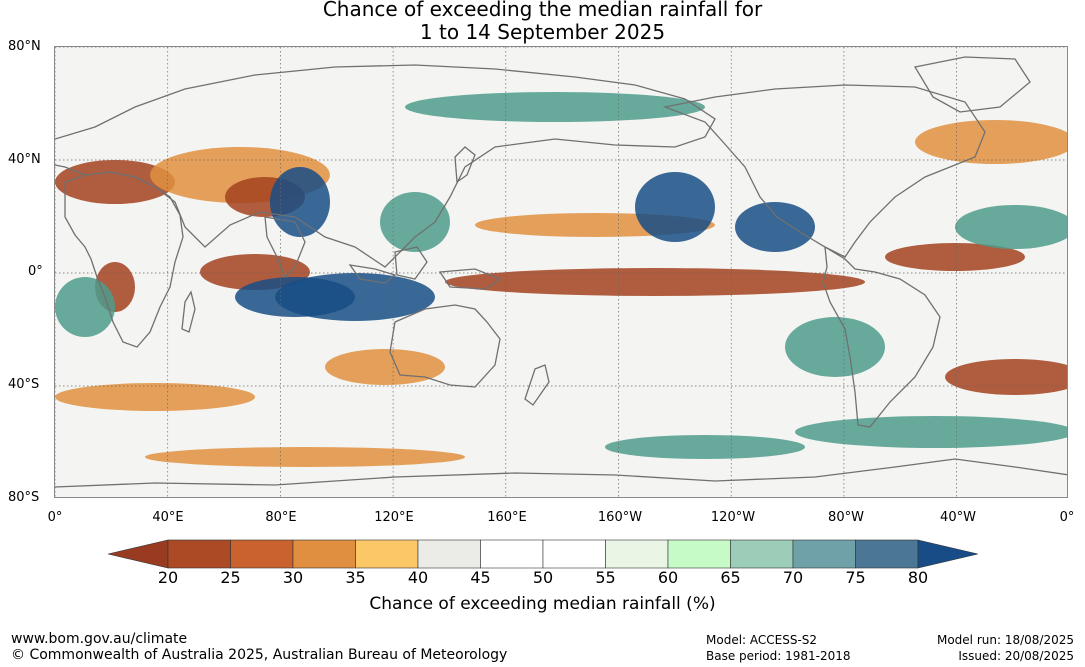  I want to click on southern-ocean-dry-region, so click(155, 397).